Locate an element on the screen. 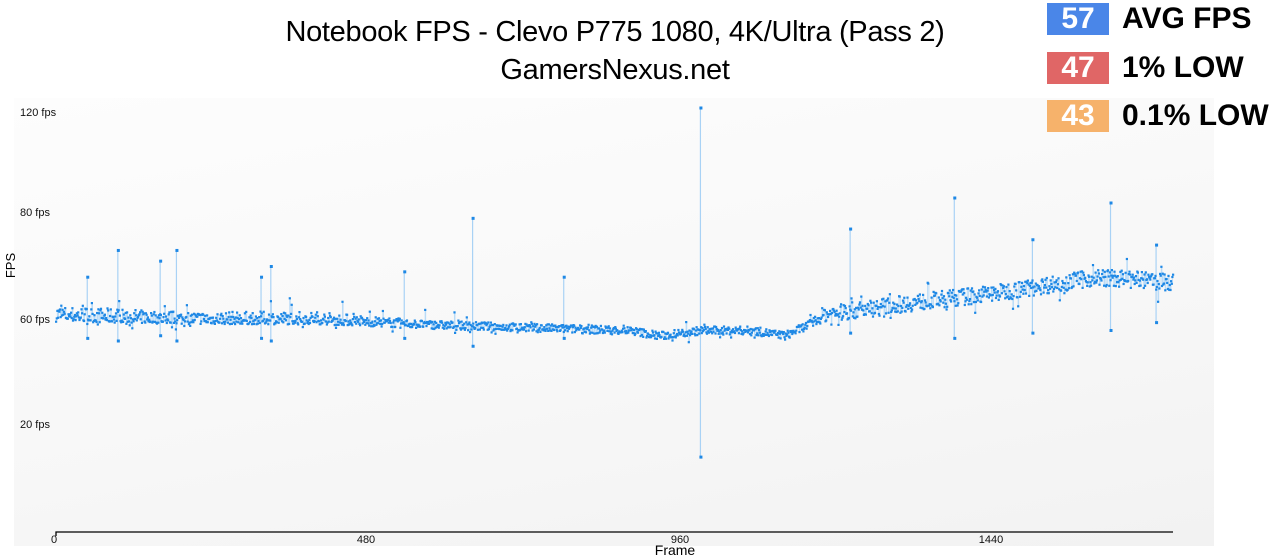  y-tick-60: 60 fps is located at coordinates (35, 320).